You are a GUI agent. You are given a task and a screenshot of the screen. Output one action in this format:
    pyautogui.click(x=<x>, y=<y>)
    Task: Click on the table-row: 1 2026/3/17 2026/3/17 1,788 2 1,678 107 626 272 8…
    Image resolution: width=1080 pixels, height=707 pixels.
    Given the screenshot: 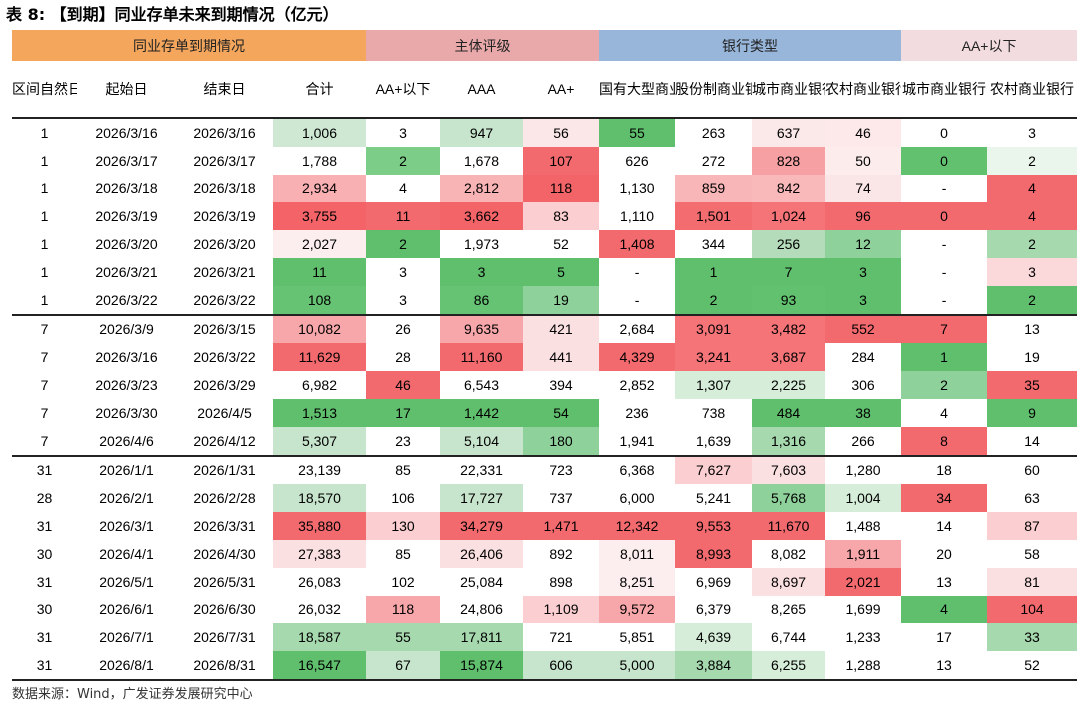 What is the action you would take?
    pyautogui.click(x=545, y=160)
    